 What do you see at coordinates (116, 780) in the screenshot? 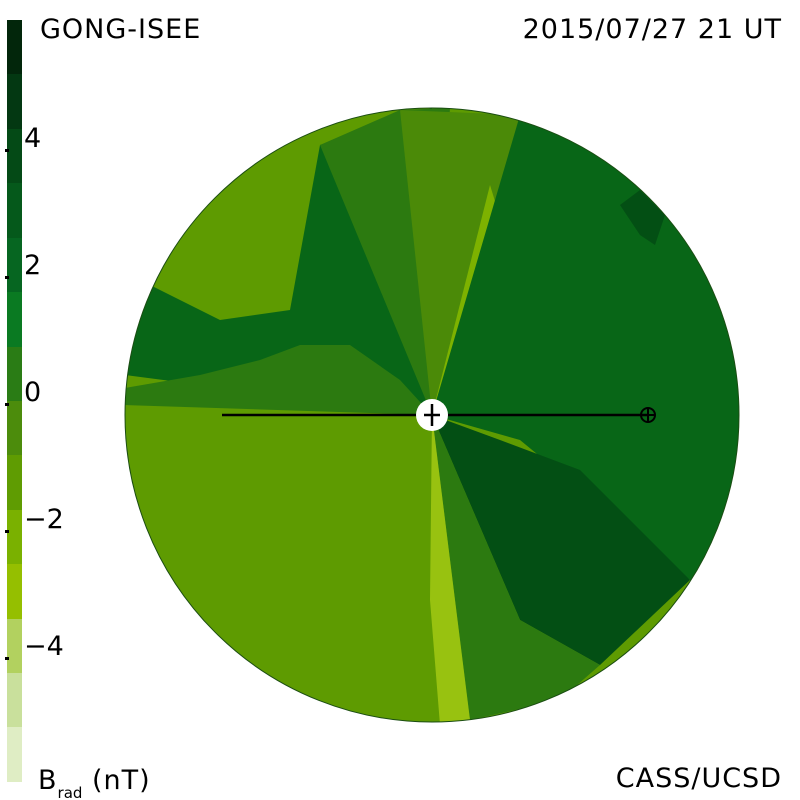
I see `unit-text: (nT)` at bounding box center [116, 780].